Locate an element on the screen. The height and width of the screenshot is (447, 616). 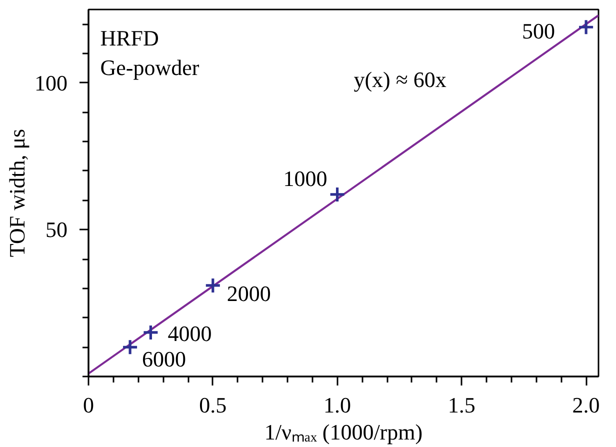
y-axis-title: TOF width, μs is located at coordinates (17, 193).